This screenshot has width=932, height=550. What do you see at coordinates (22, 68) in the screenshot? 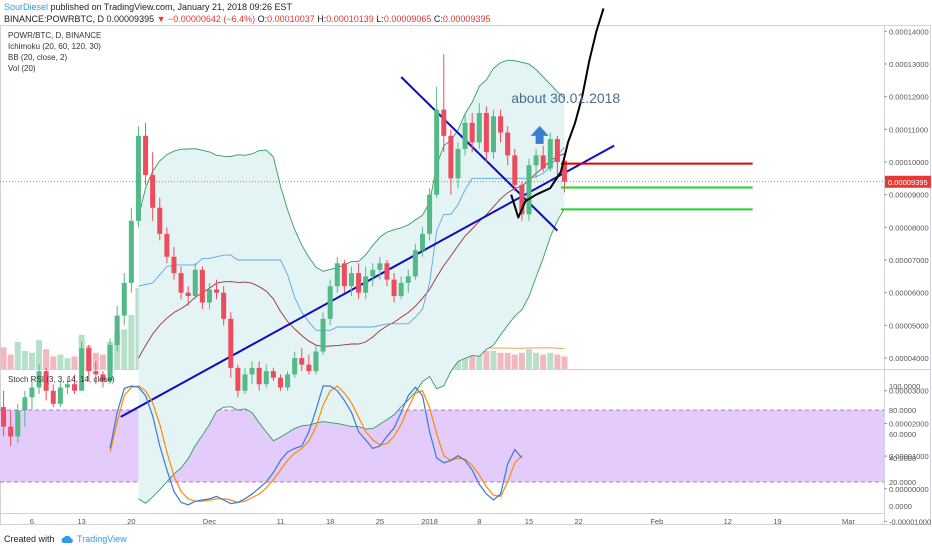
I see `legend-vol: Vol (20)` at bounding box center [22, 68].